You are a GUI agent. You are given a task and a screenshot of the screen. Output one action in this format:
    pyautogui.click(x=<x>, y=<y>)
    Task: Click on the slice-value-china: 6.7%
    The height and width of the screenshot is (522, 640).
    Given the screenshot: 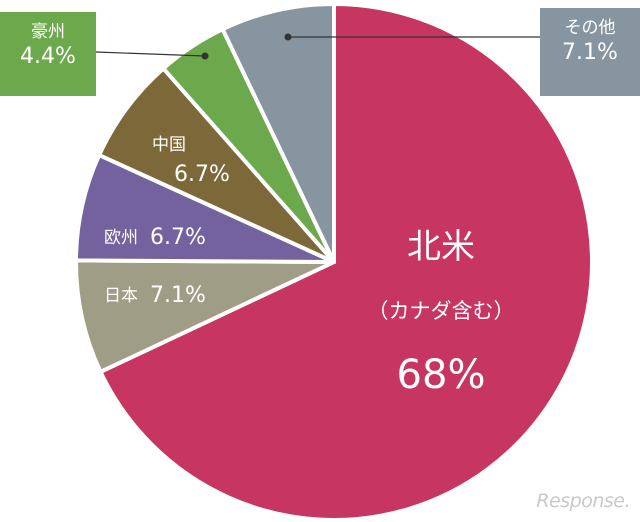 What is the action you would take?
    pyautogui.click(x=202, y=174)
    